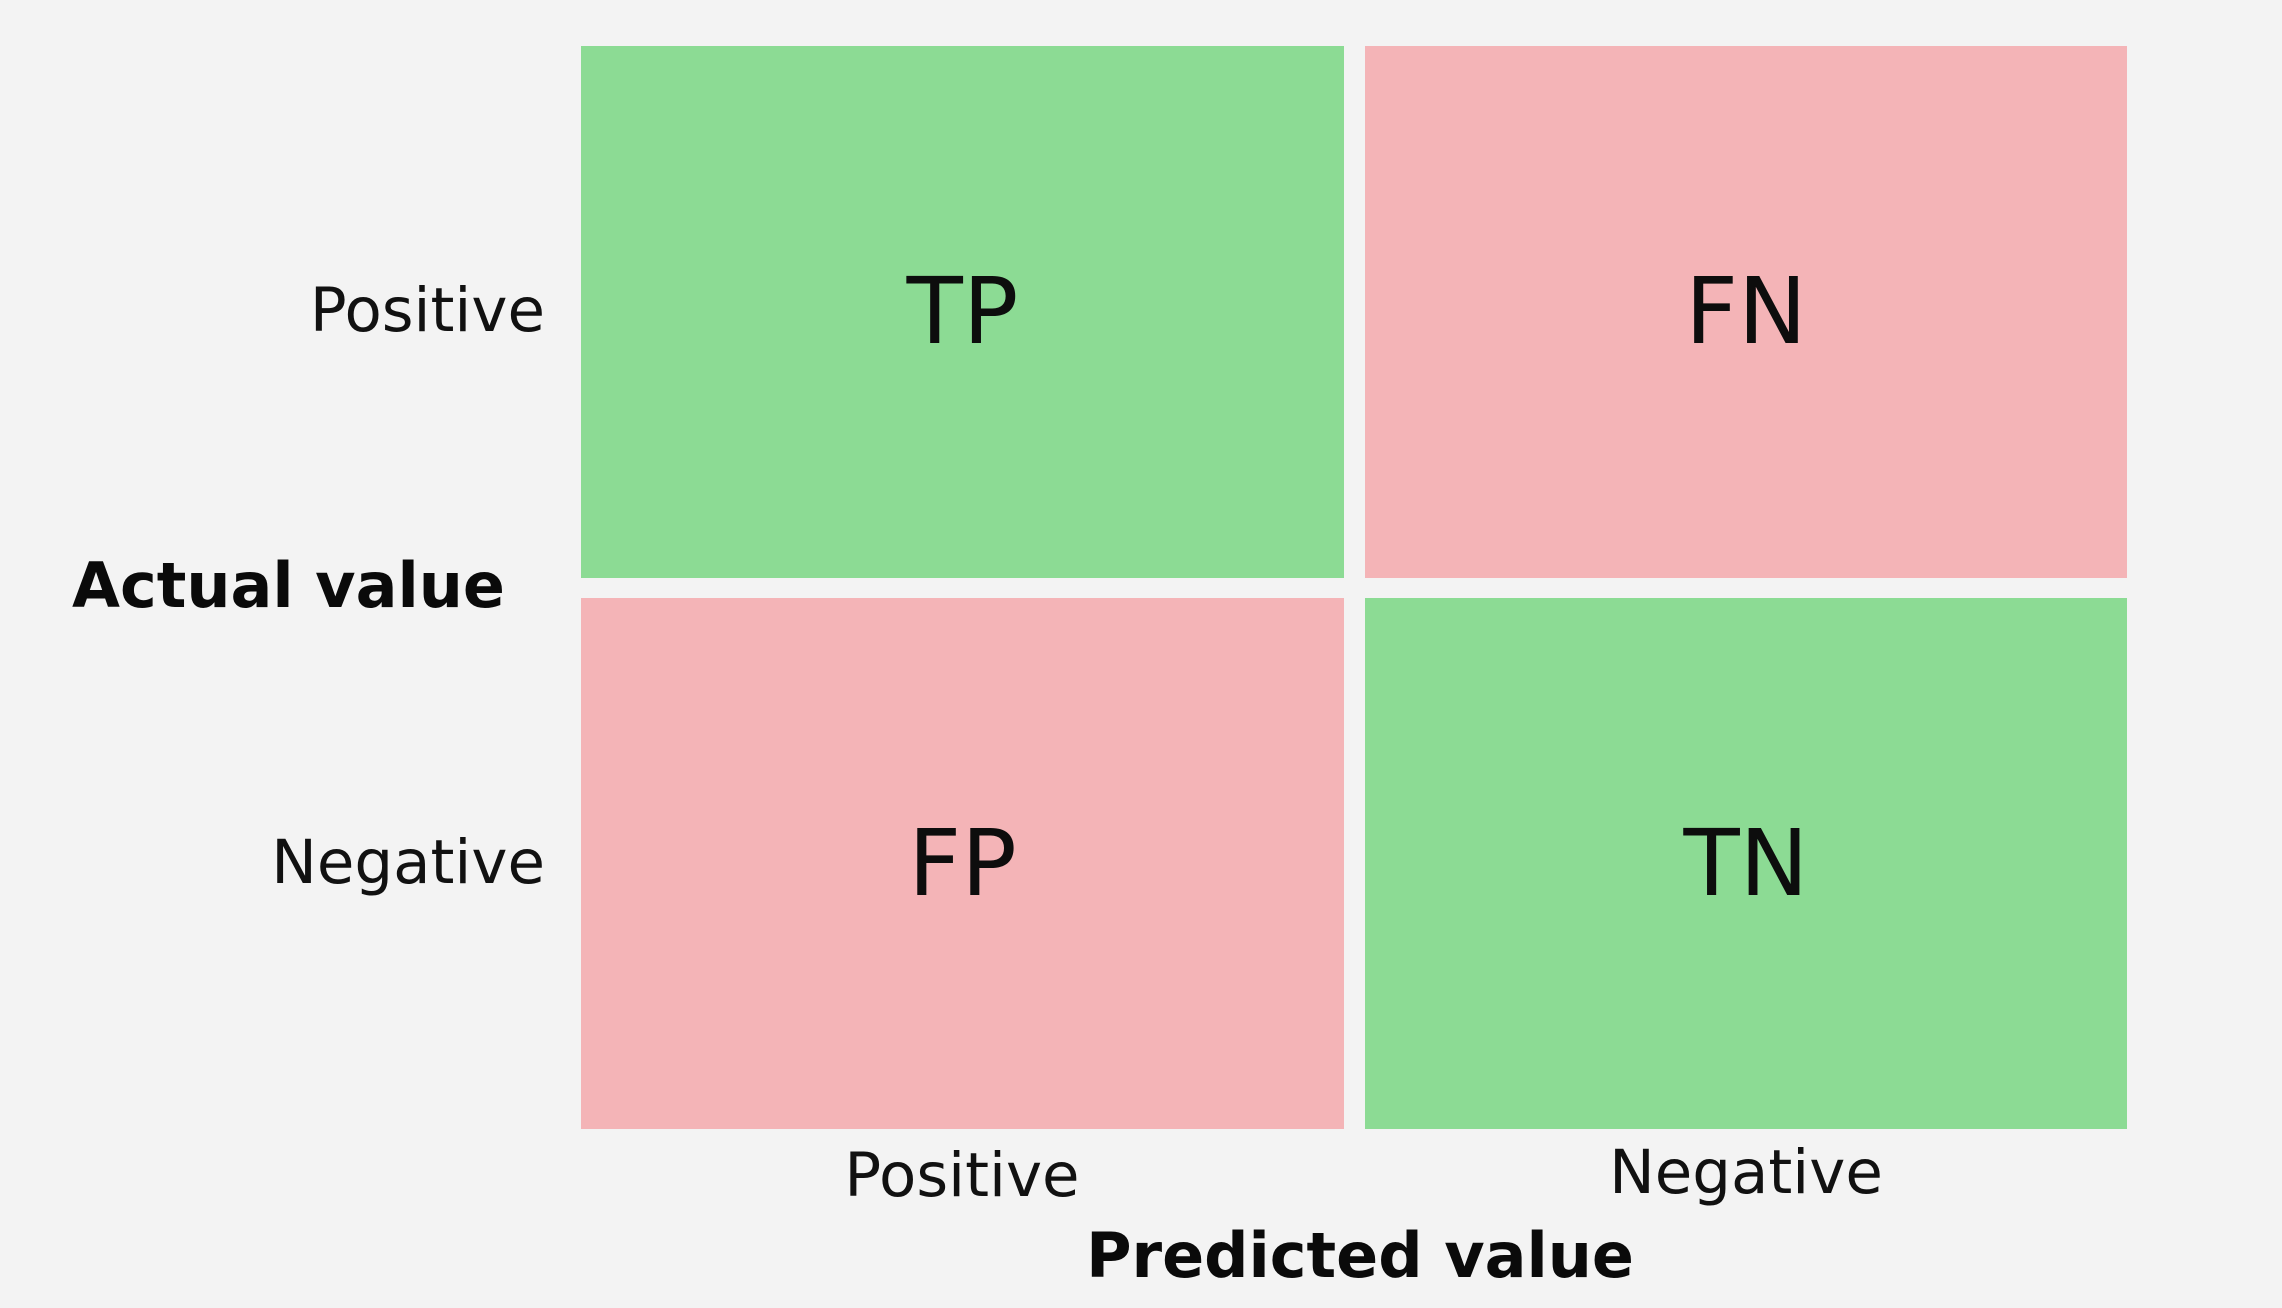 The height and width of the screenshot is (1308, 2282). I want to click on true-negative-cell: TN, so click(1746, 863).